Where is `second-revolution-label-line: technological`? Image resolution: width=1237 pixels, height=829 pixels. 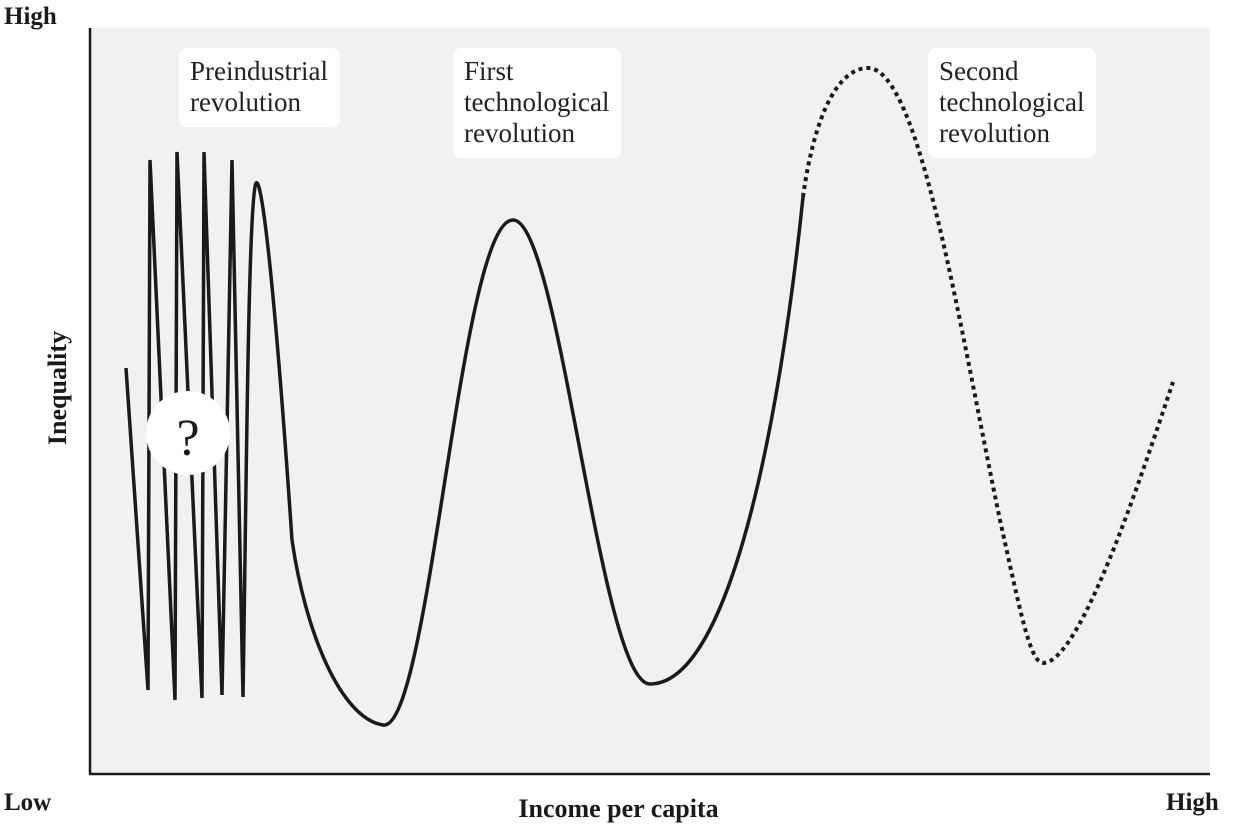 second-revolution-label-line: technological is located at coordinates (1012, 102).